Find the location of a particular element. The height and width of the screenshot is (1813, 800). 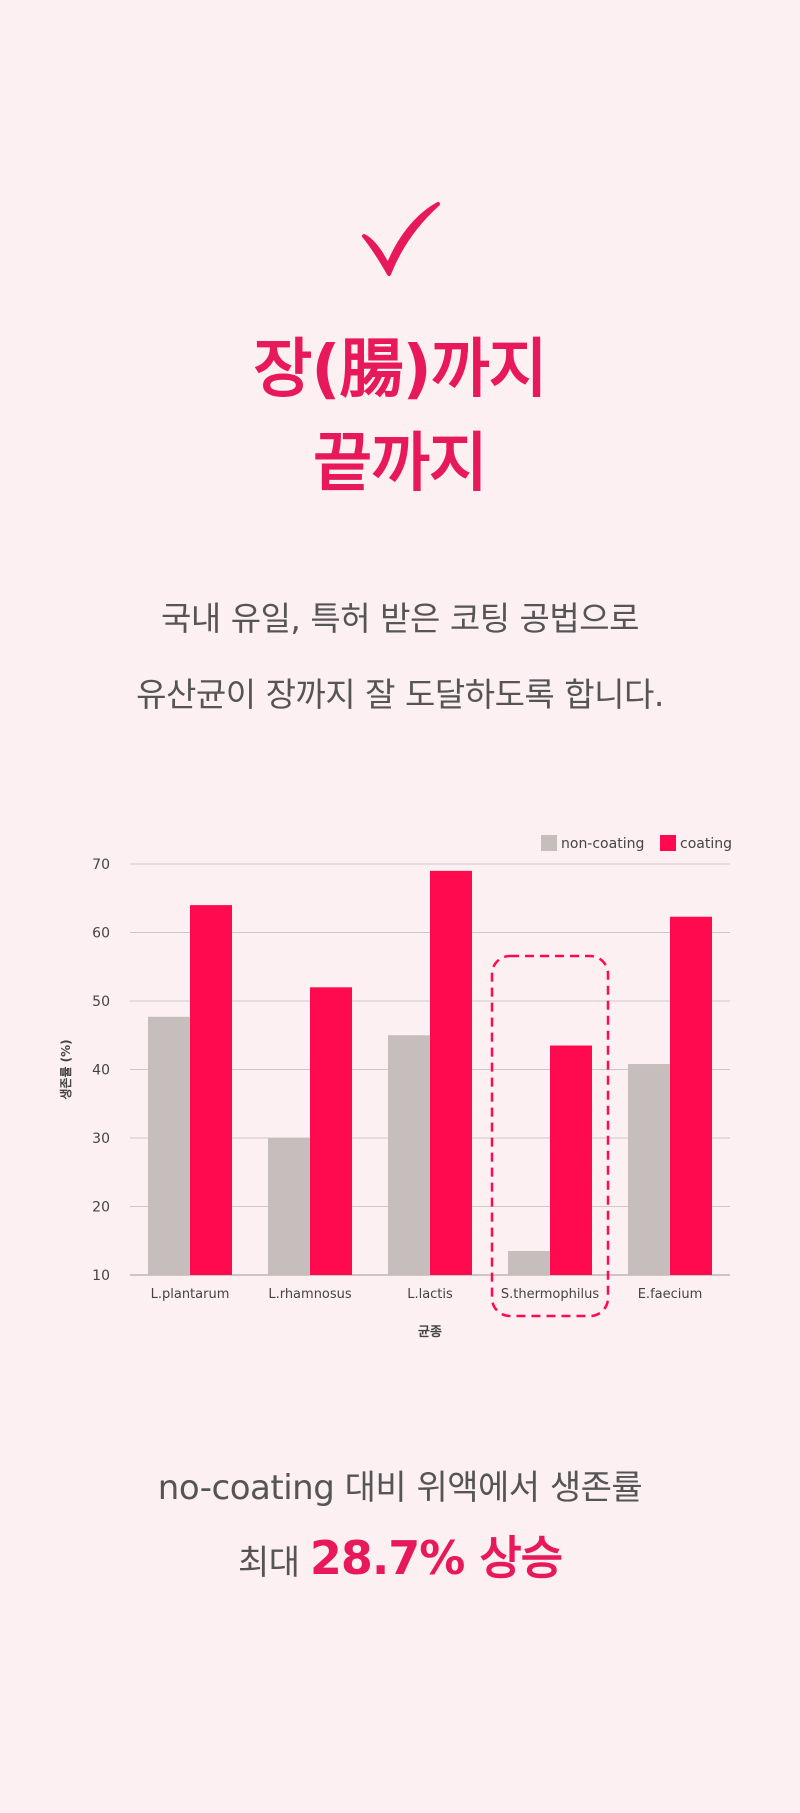

bar-coating-efaecium is located at coordinates (691, 1095).